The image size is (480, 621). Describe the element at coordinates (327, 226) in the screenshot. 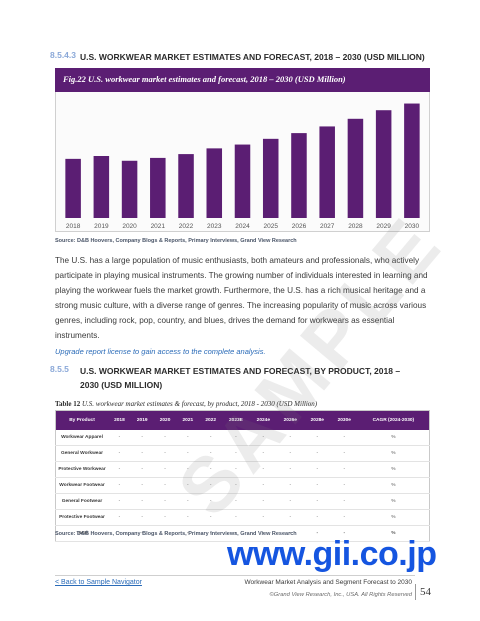

I see `x-tick-label: 2027` at that location.